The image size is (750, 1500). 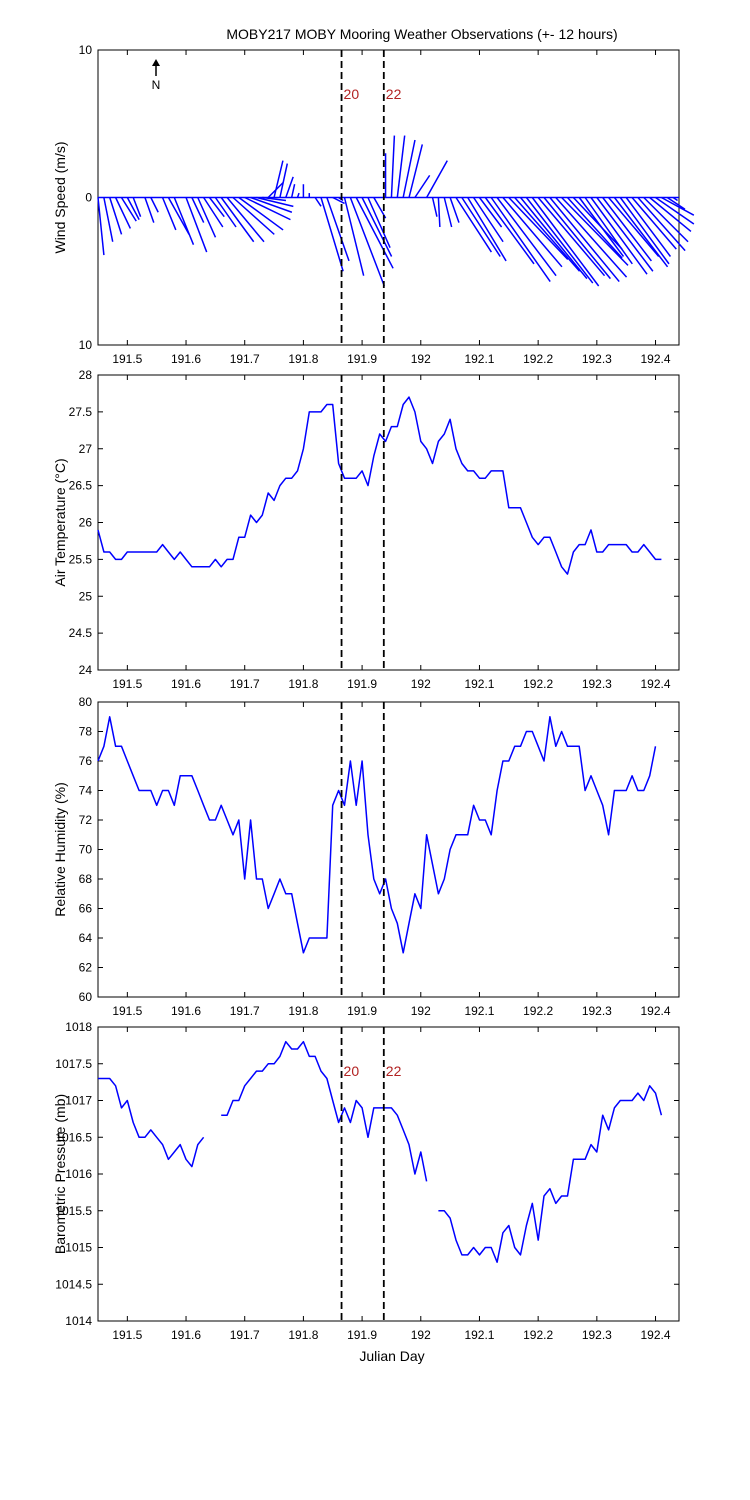 What do you see at coordinates (391, 1356) in the screenshot?
I see `x-axis-label: Julian Day` at bounding box center [391, 1356].